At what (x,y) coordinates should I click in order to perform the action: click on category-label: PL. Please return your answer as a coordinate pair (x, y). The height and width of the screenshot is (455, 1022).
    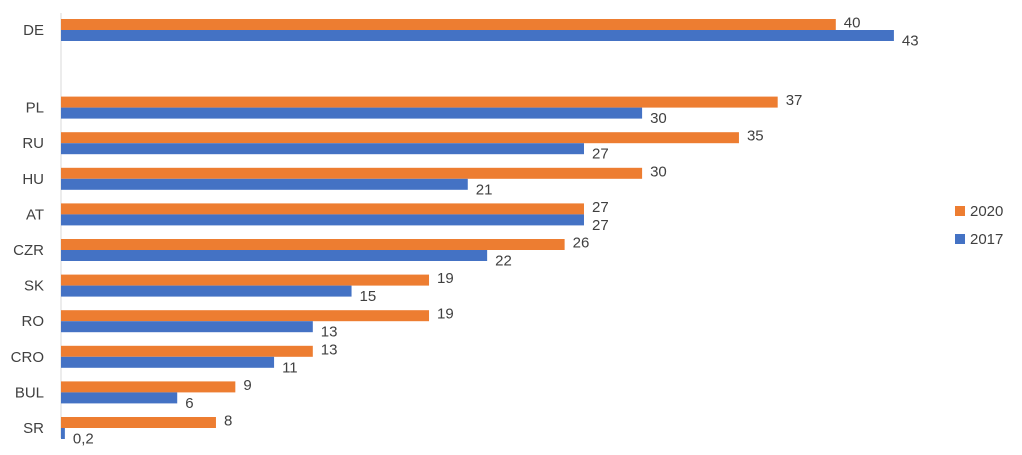
    Looking at the image, I should click on (35, 108).